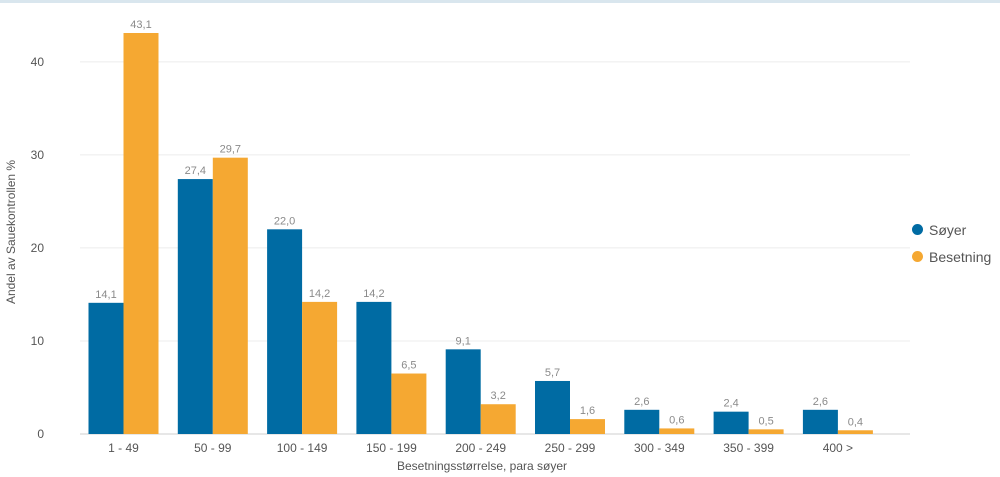 This screenshot has height=477, width=1000. I want to click on legend-swatch-soyer, so click(917, 229).